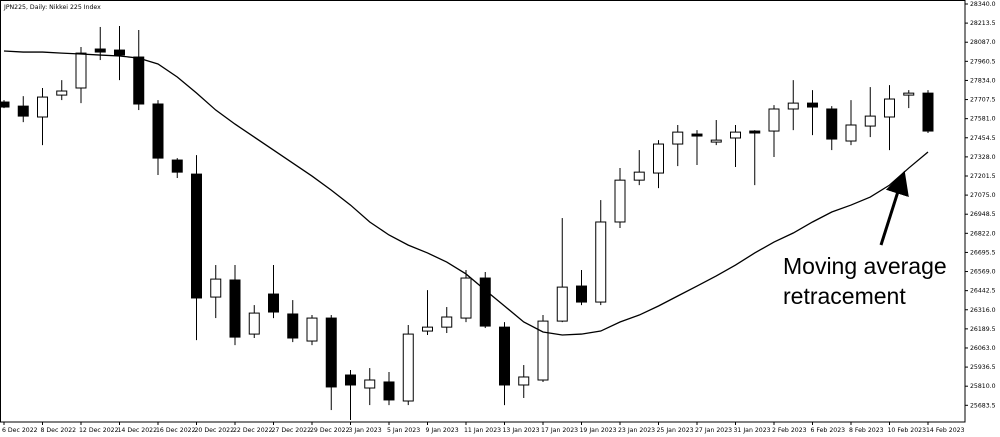 The width and height of the screenshot is (1000, 437). Describe the element at coordinates (713, 430) in the screenshot. I see `x-tick-label: 27 Jan 2023` at that location.